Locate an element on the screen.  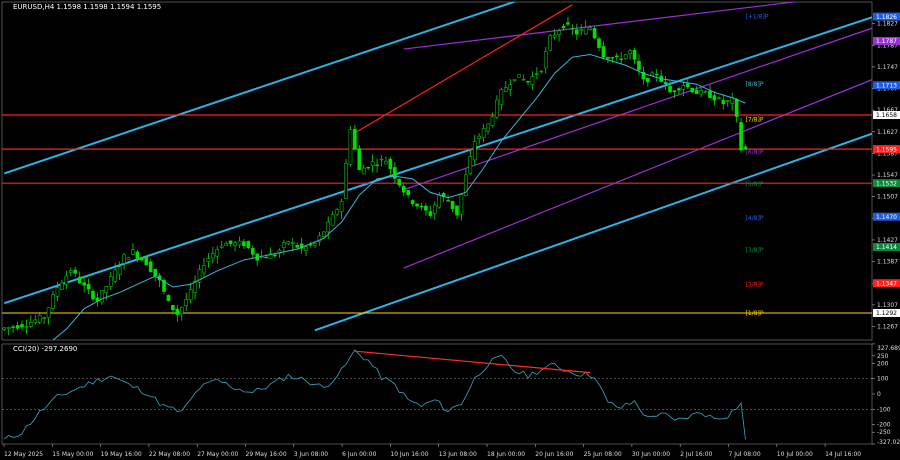
price-axis-label-11: 1.1387 is located at coordinates (887, 262).